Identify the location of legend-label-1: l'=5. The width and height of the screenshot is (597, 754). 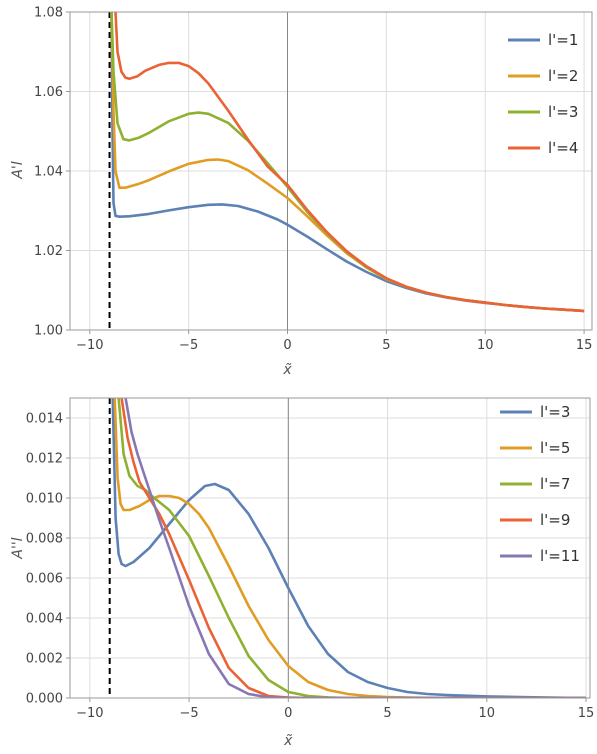
(555, 448).